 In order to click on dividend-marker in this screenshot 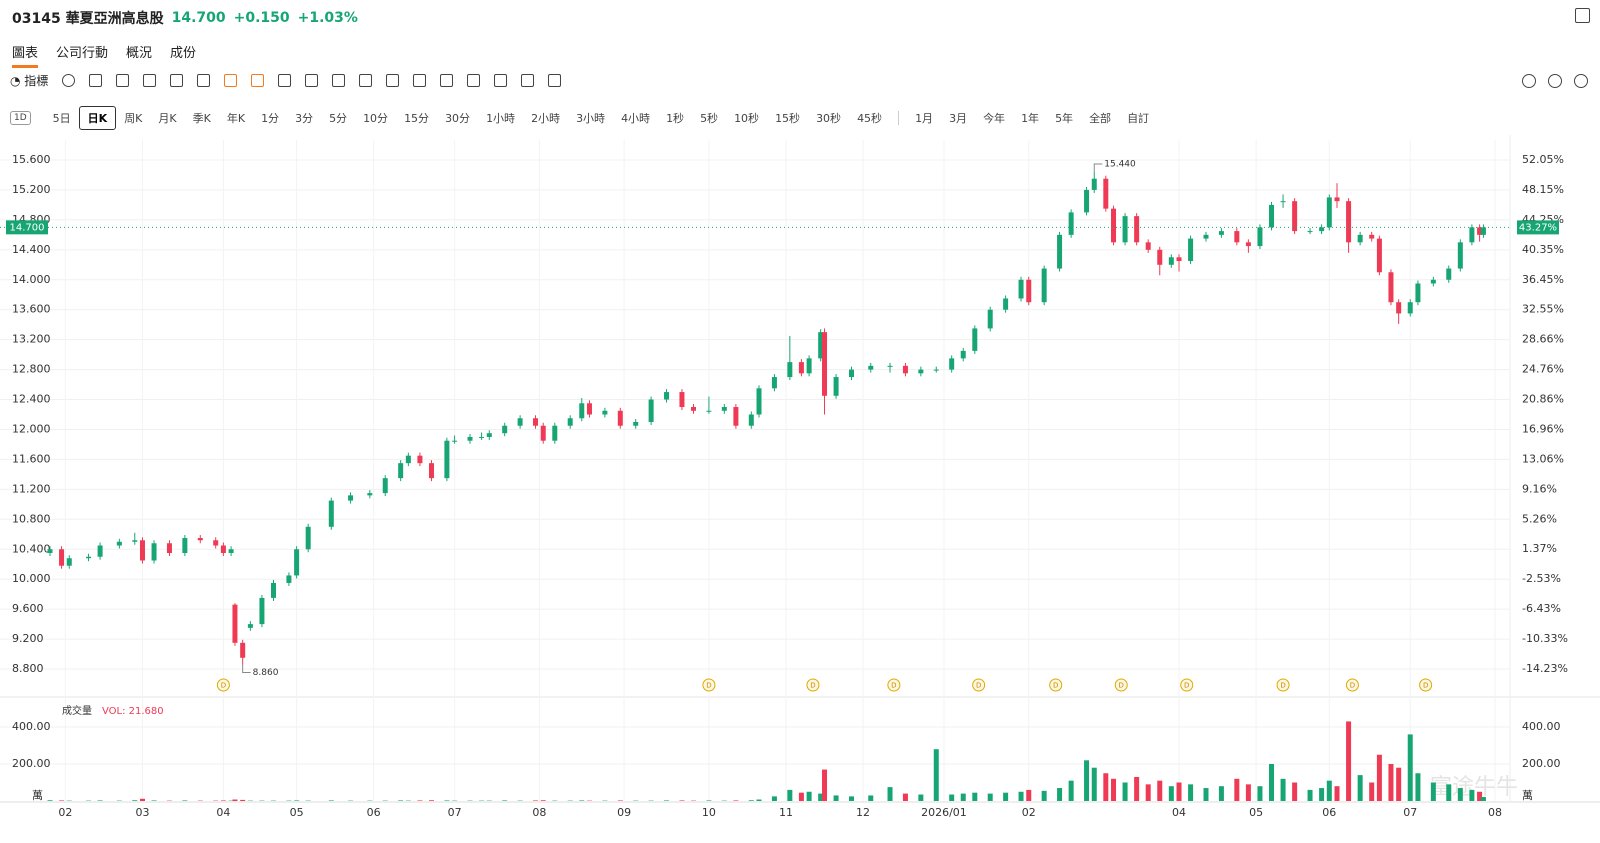, I will do `click(979, 685)`.